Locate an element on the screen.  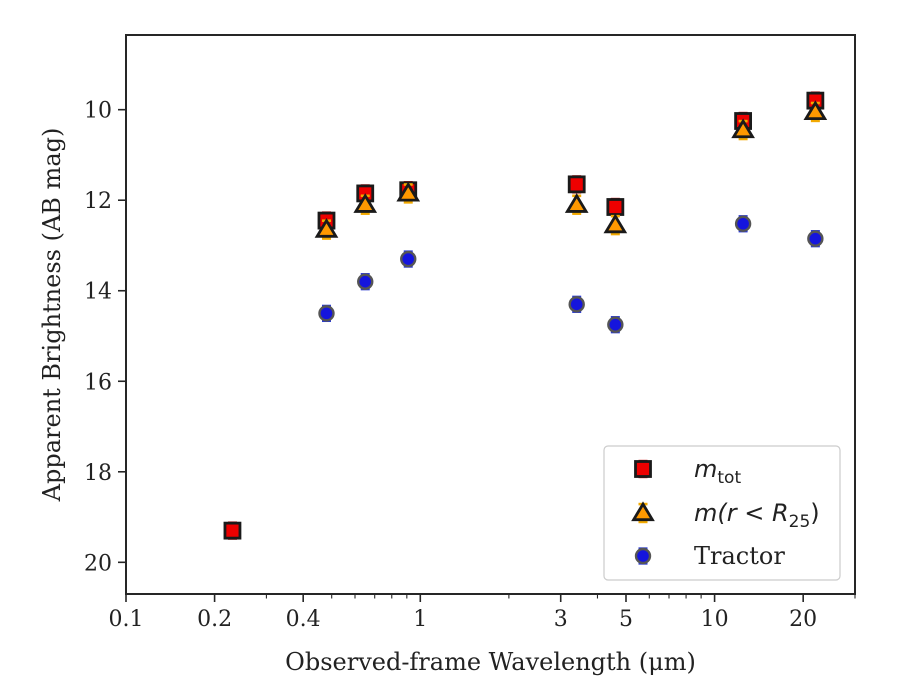
x-axis-label: Observed-frame Wavelength (μm) is located at coordinates (490, 662).